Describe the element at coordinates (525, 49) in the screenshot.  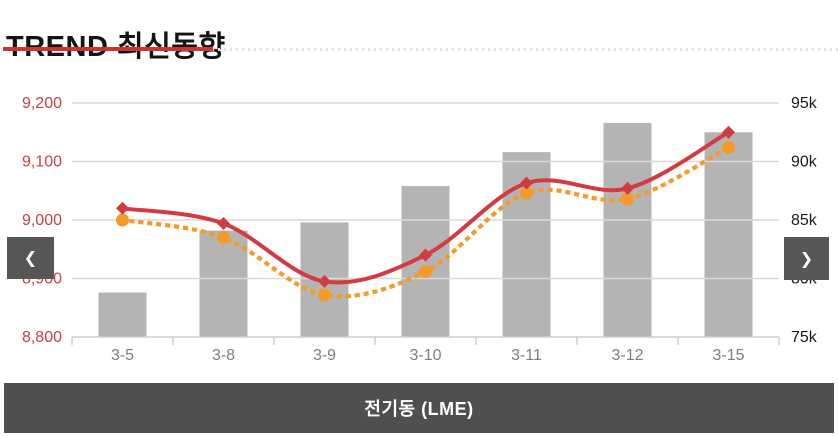
I see `header-divider-dotted` at that location.